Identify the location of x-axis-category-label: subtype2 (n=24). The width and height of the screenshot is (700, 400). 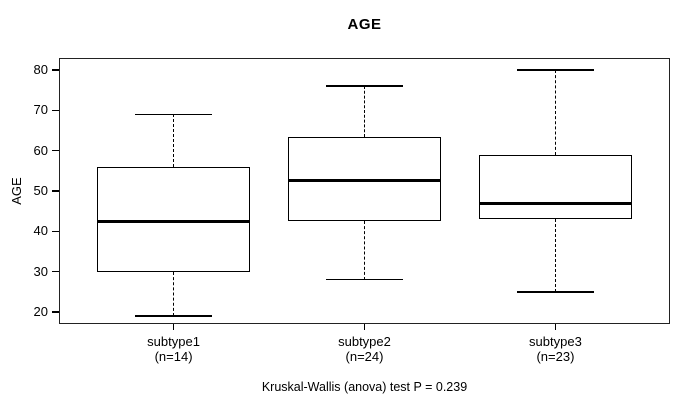
(365, 349).